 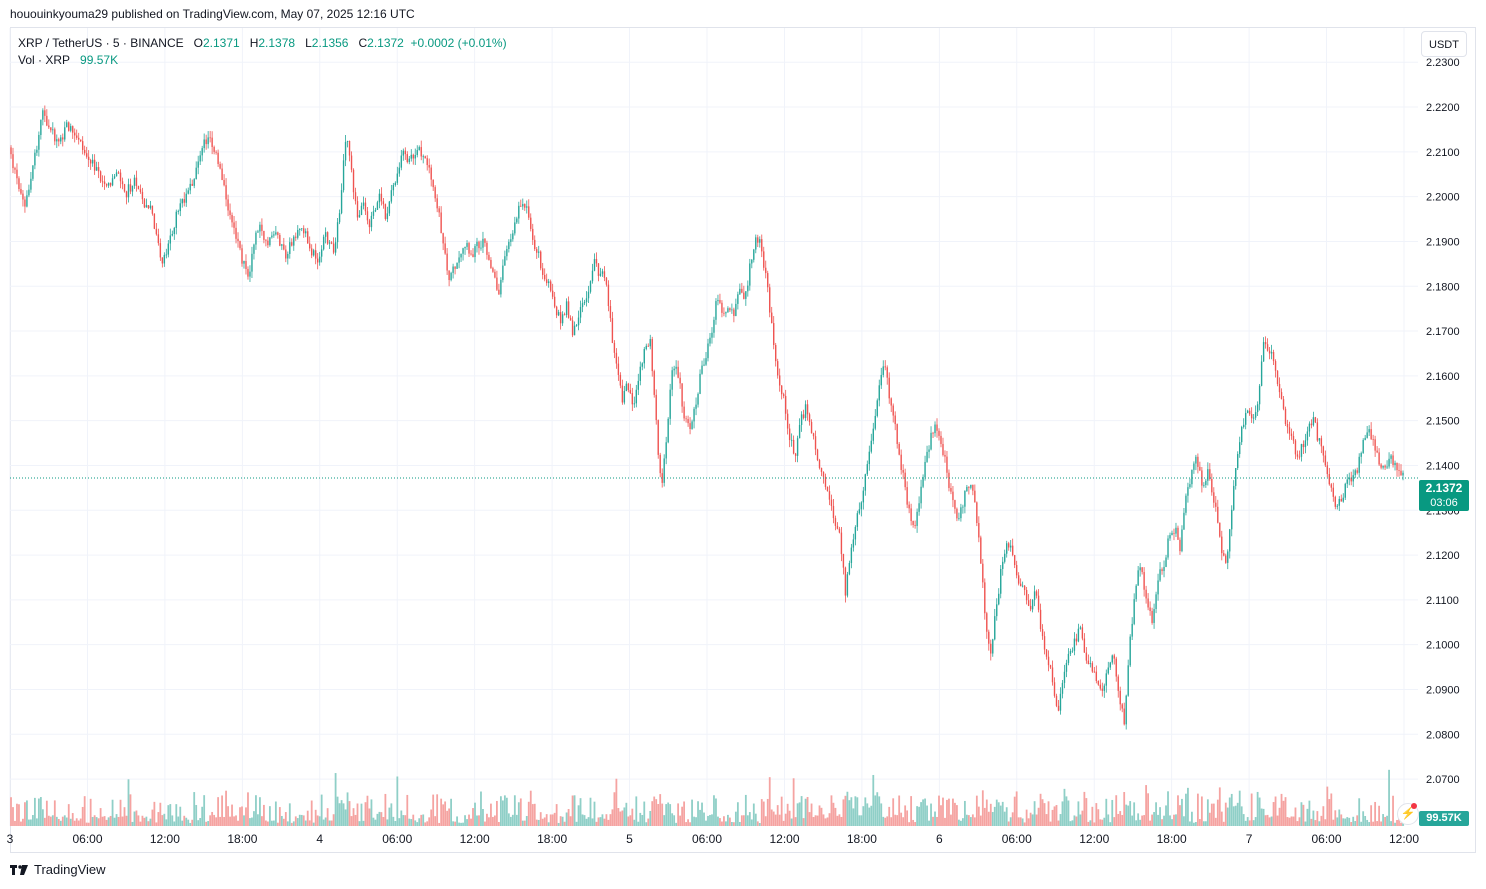 What do you see at coordinates (1408, 814) in the screenshot?
I see `flash-icon: ⚡` at bounding box center [1408, 814].